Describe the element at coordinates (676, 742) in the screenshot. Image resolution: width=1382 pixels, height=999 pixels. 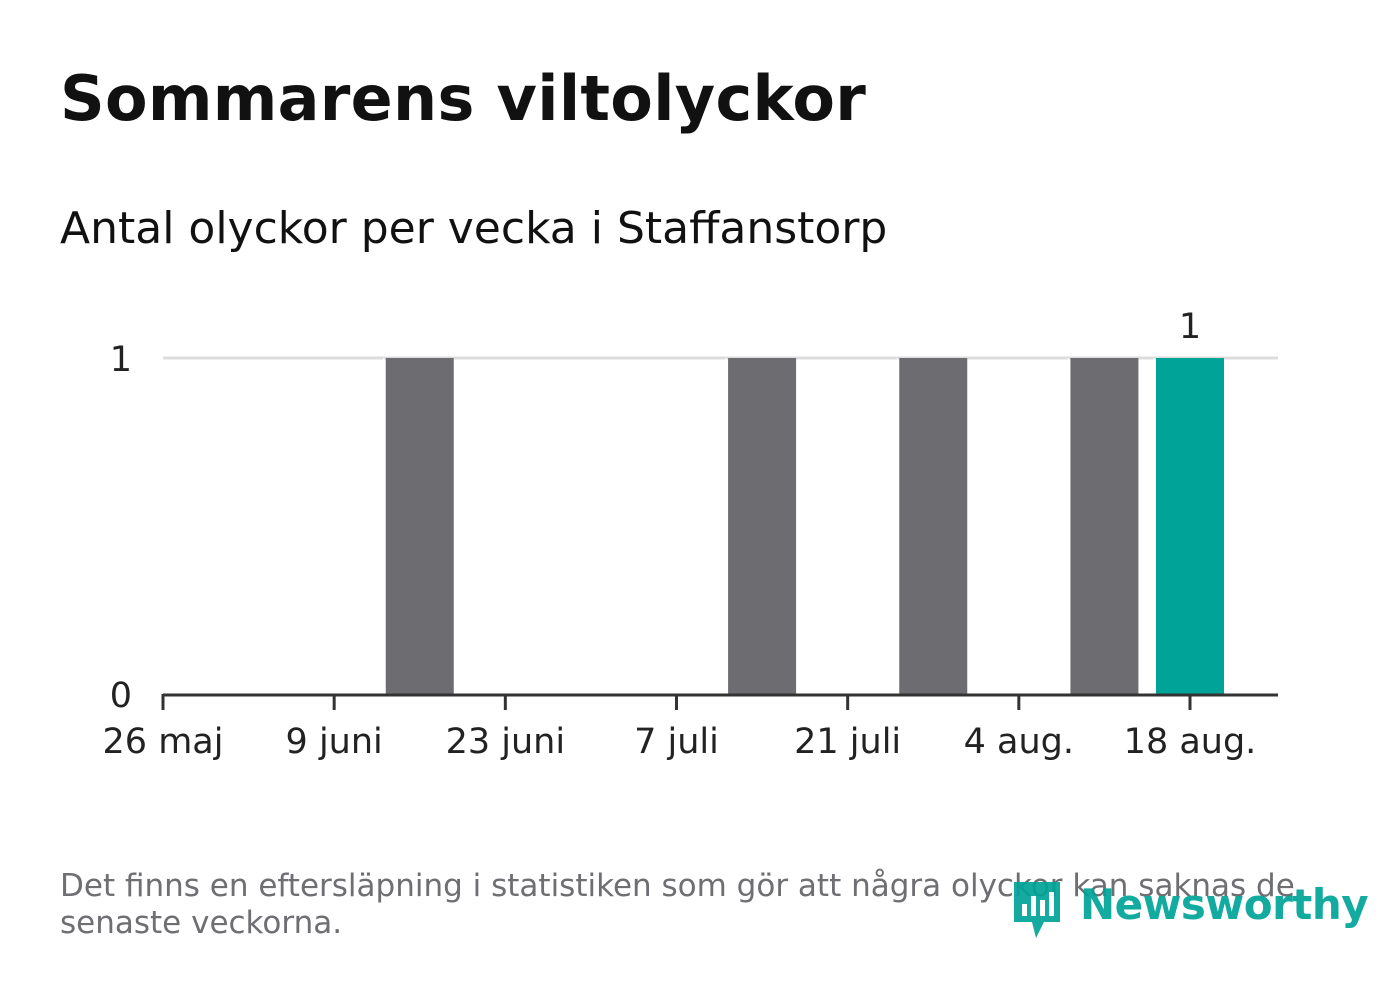
I see `x-tick-label: 7 juli` at that location.